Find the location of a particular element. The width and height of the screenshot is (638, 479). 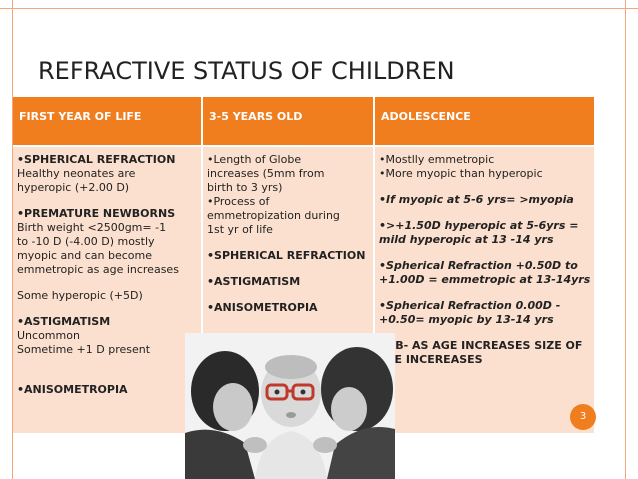

text-line: Some hyperopic (+5D) is located at coordinates (80, 295).